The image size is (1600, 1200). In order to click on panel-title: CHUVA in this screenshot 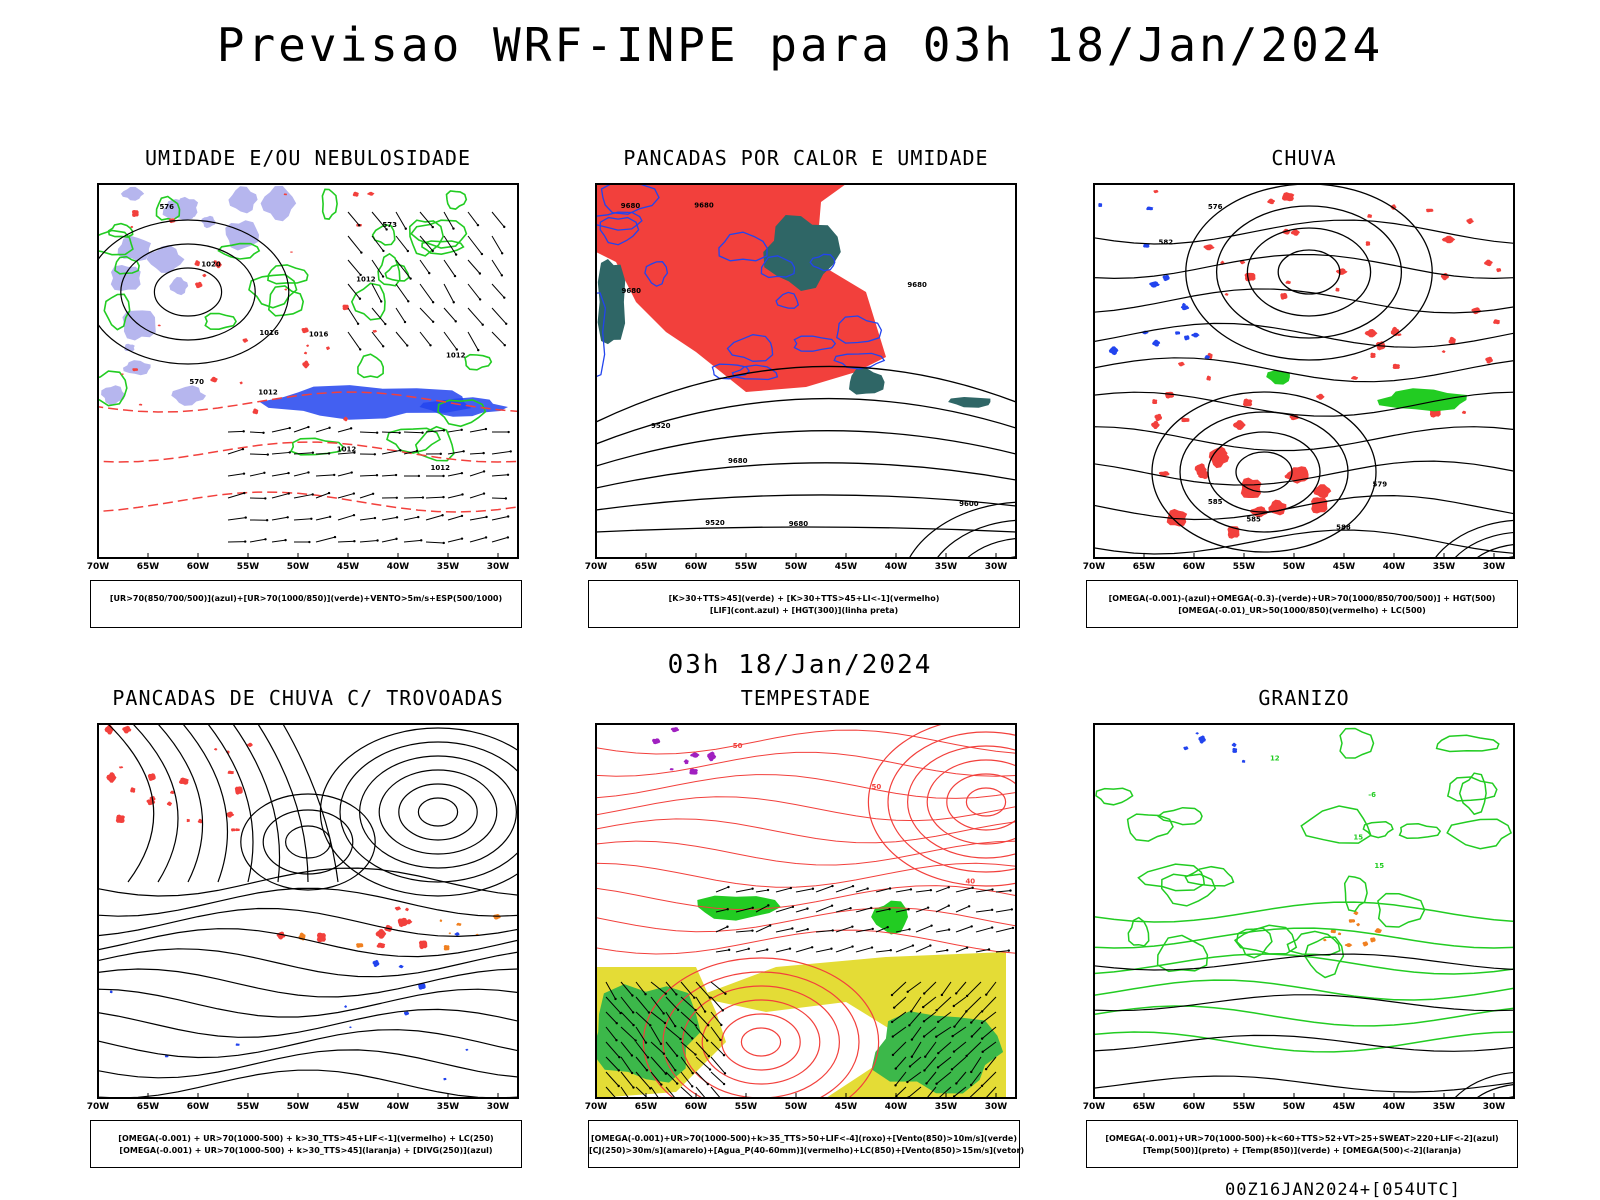, I will do `click(1304, 158)`.